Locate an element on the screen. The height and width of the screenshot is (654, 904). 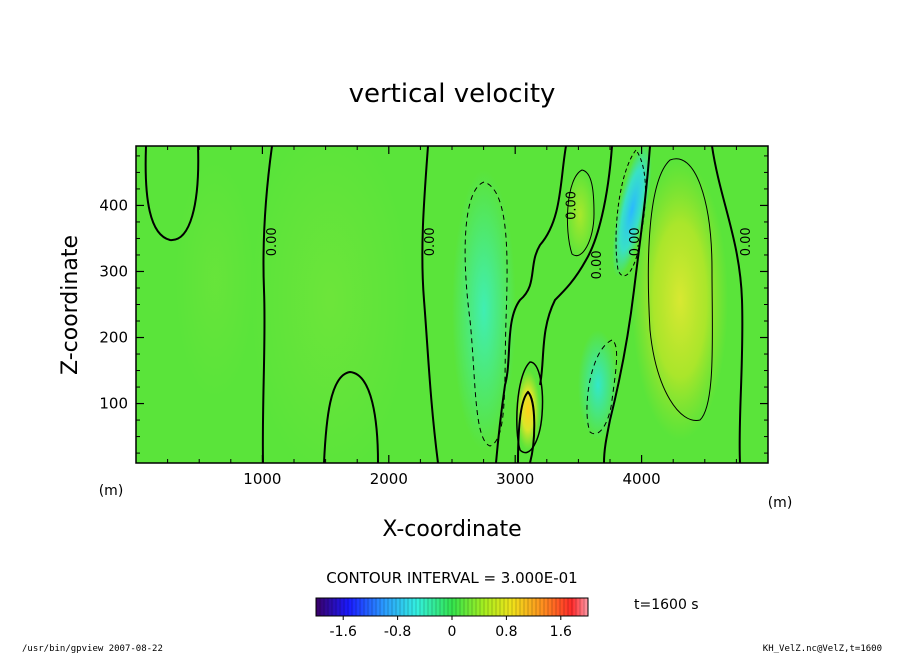
contour-labels: 0.00 0.00 0.00 0.00 0.00 0.00 is located at coordinates (509, 235).